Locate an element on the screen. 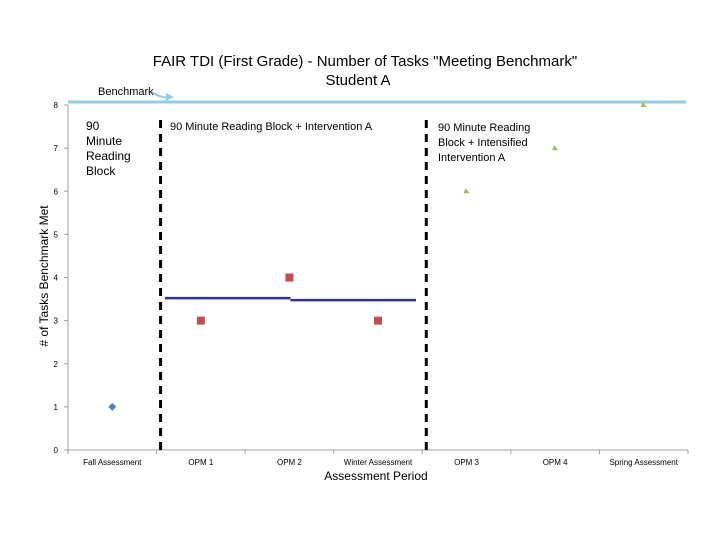  x-tick-label: OPM 4 is located at coordinates (555, 462).